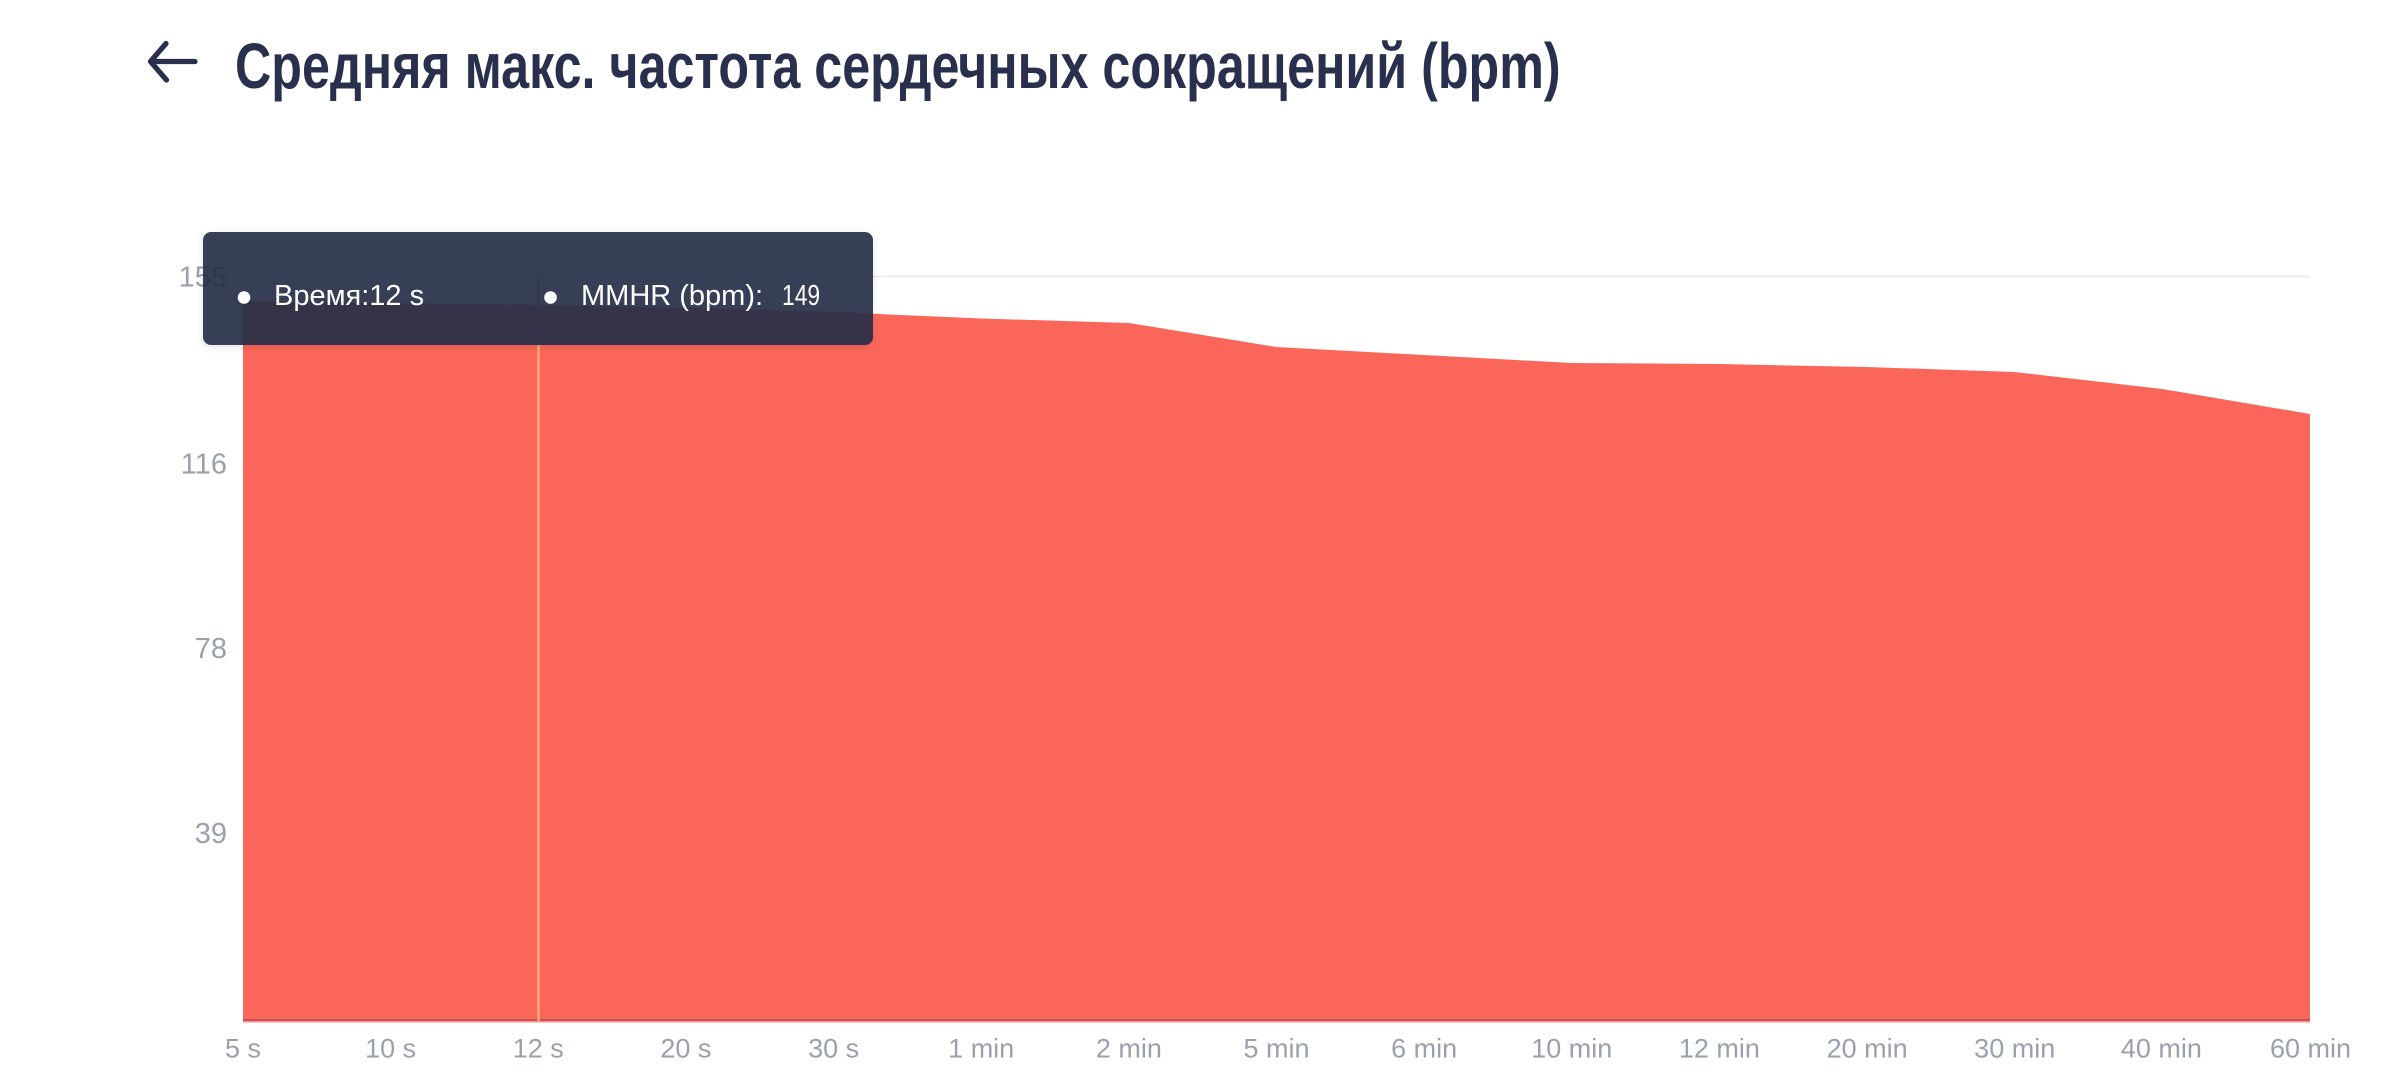 The image size is (2400, 1080). I want to click on svg-text: 78, so click(211, 649).